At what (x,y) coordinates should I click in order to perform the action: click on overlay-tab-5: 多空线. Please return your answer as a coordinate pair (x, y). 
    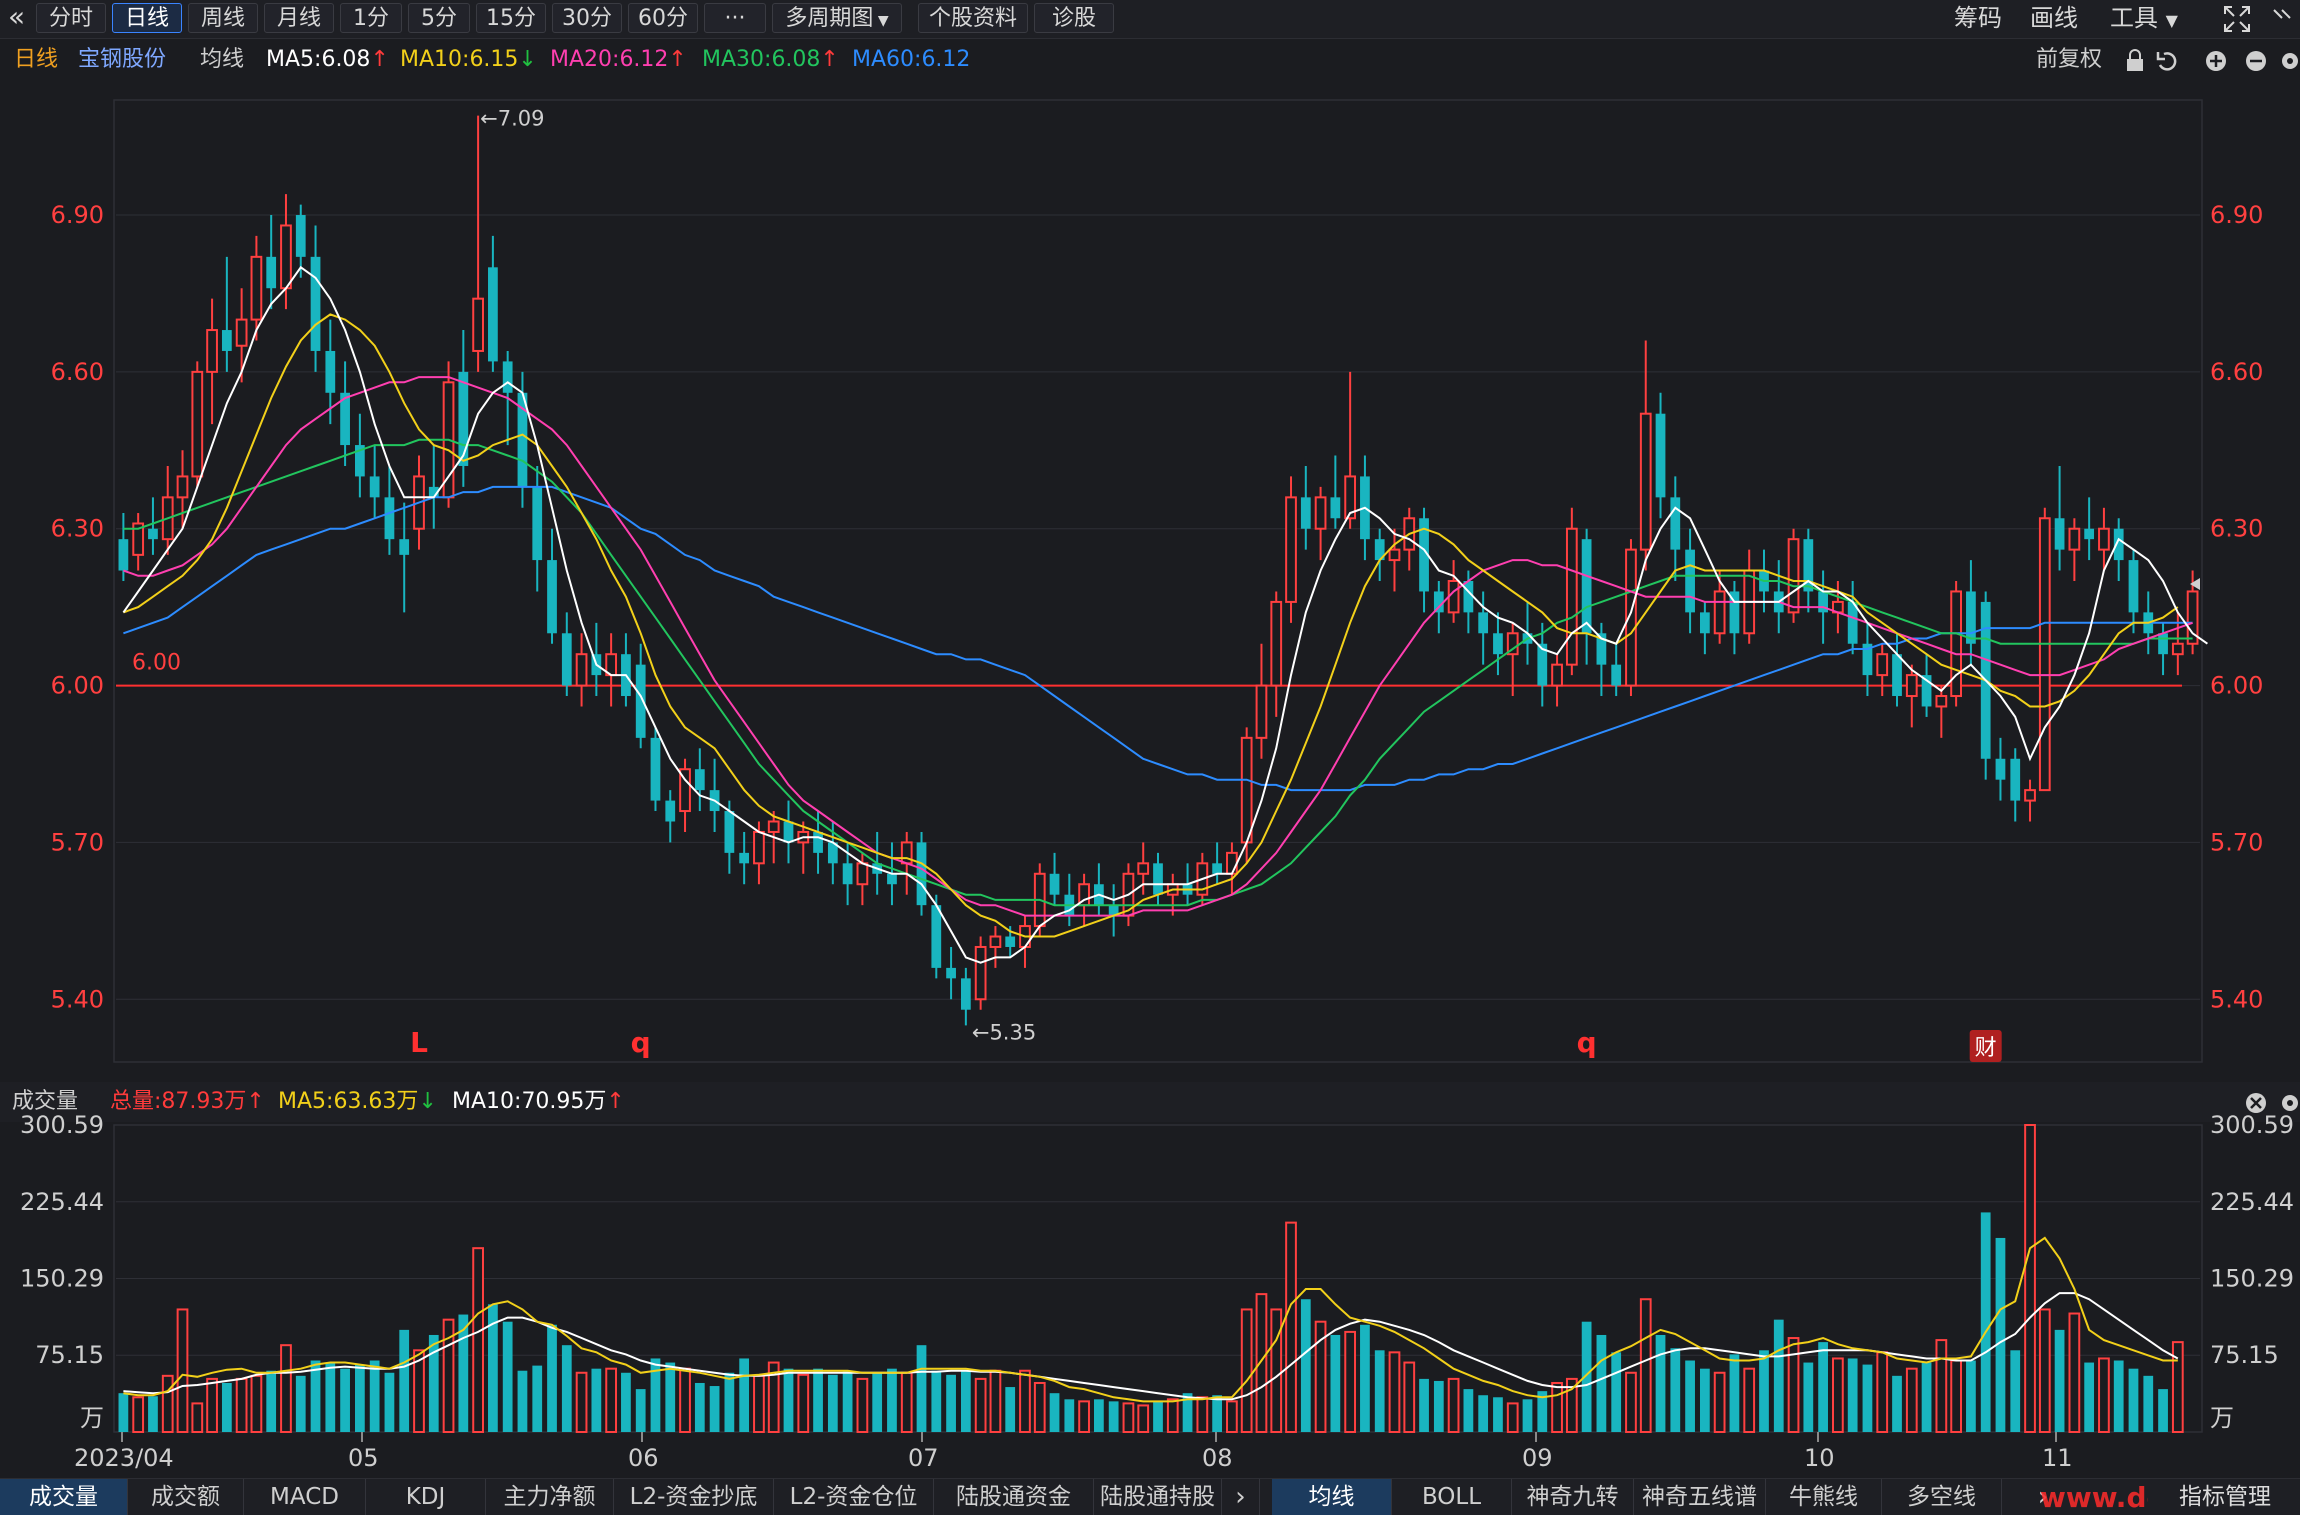
    Looking at the image, I should click on (1942, 1497).